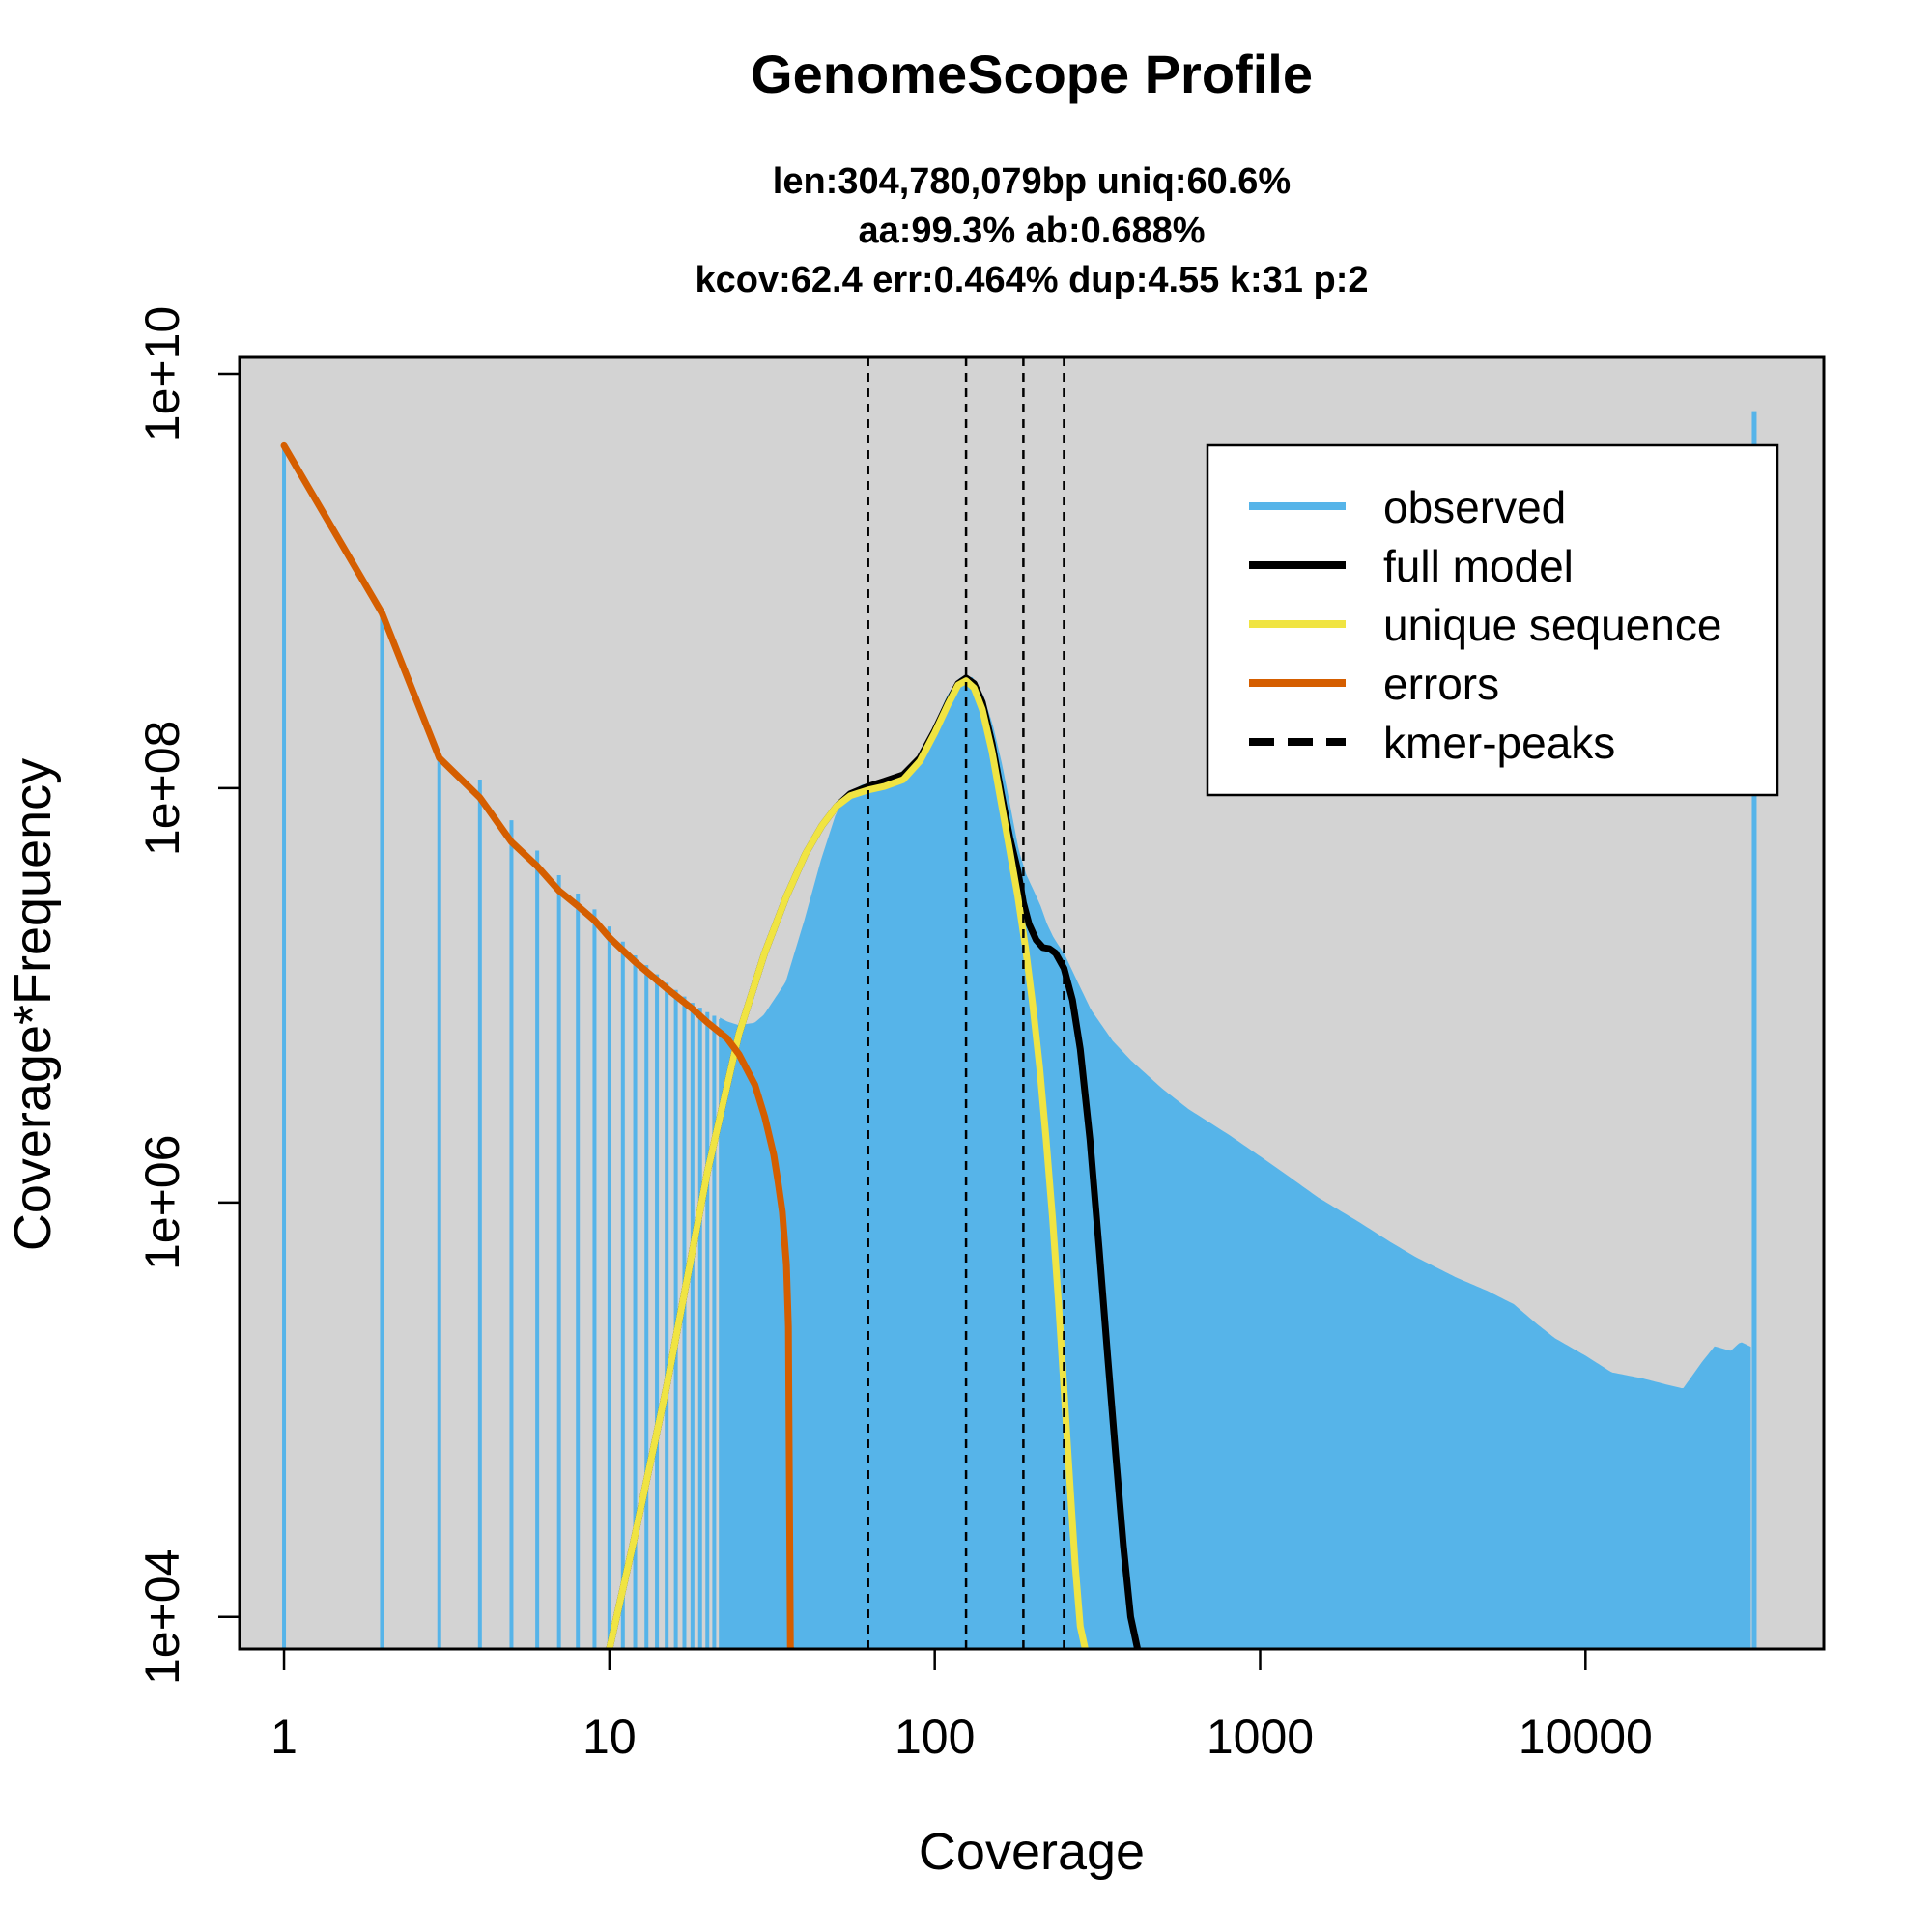 The height and width of the screenshot is (1932, 1932). What do you see at coordinates (187, 995) in the screenshot?
I see `y-axis: 1e+04 1e+06 1e+08 1e+10` at bounding box center [187, 995].